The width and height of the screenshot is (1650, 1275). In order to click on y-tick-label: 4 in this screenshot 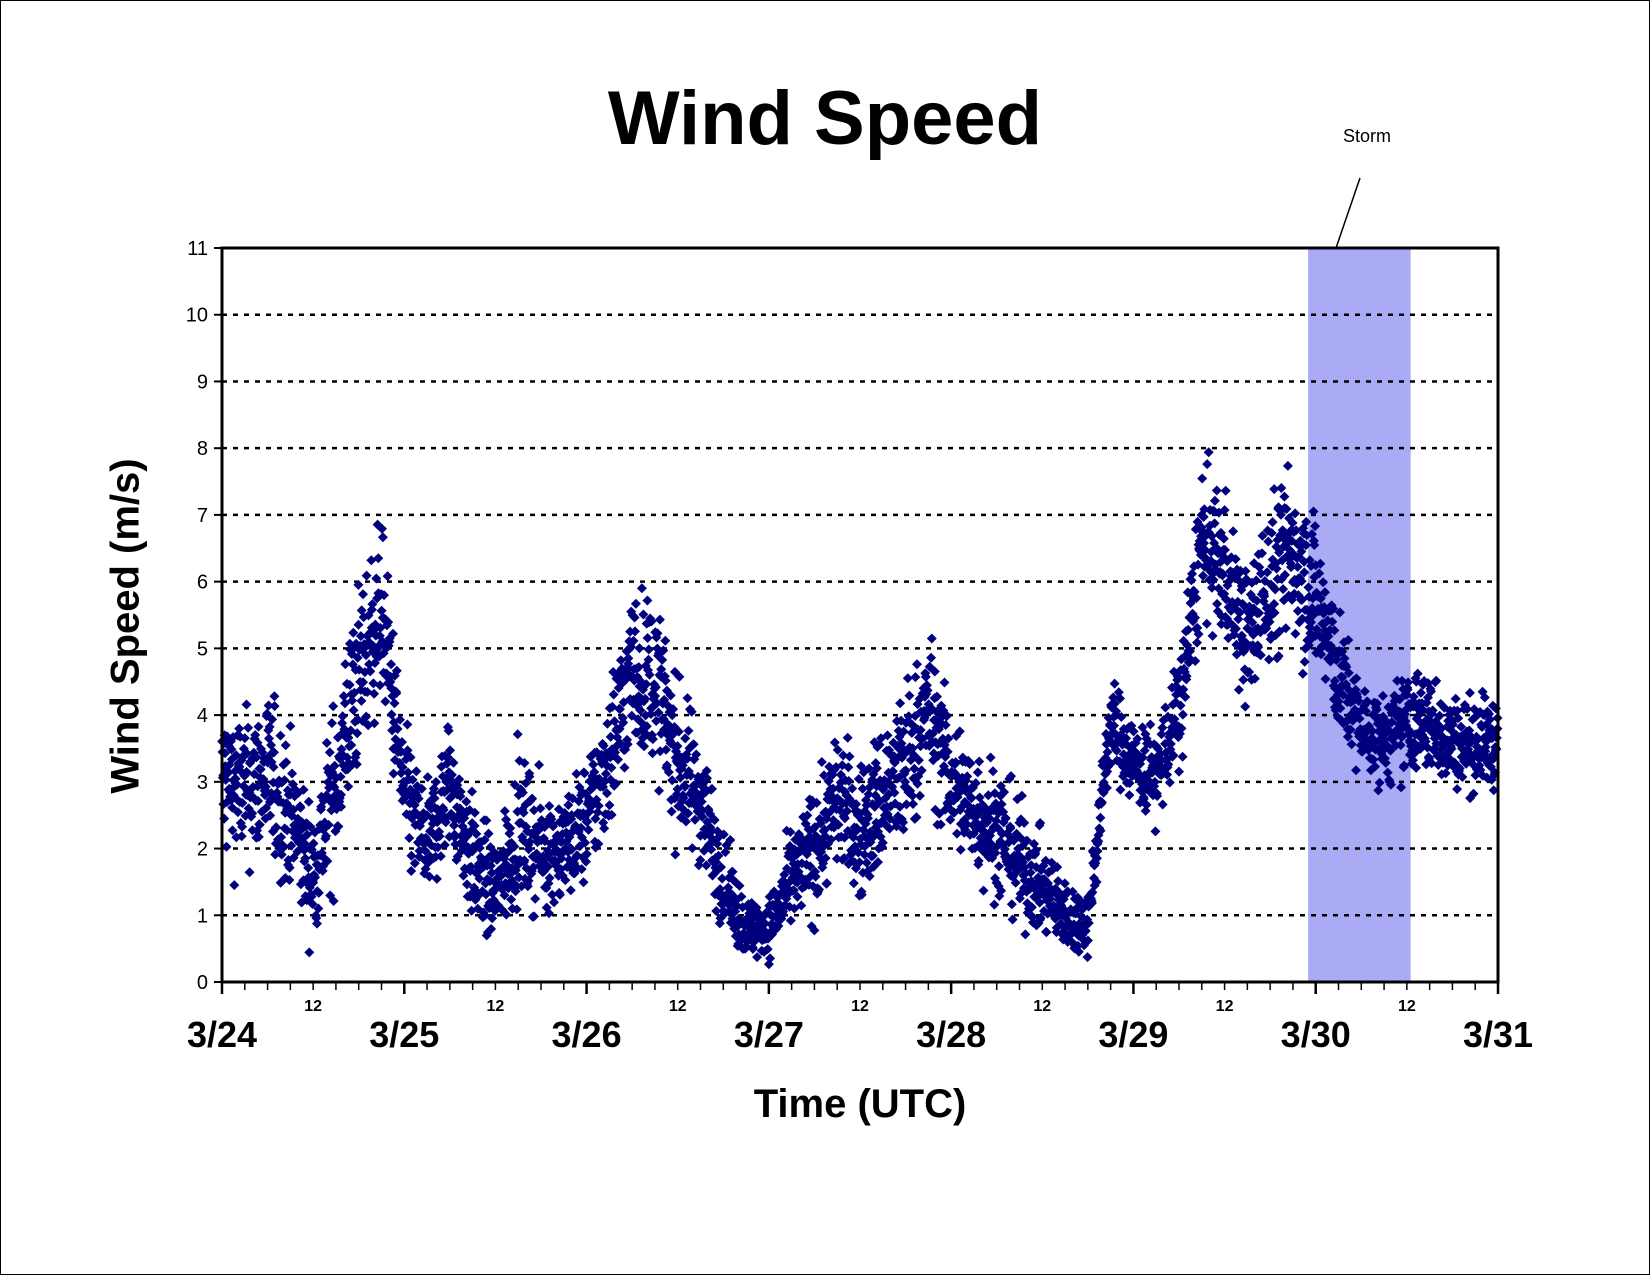, I will do `click(202, 716)`.